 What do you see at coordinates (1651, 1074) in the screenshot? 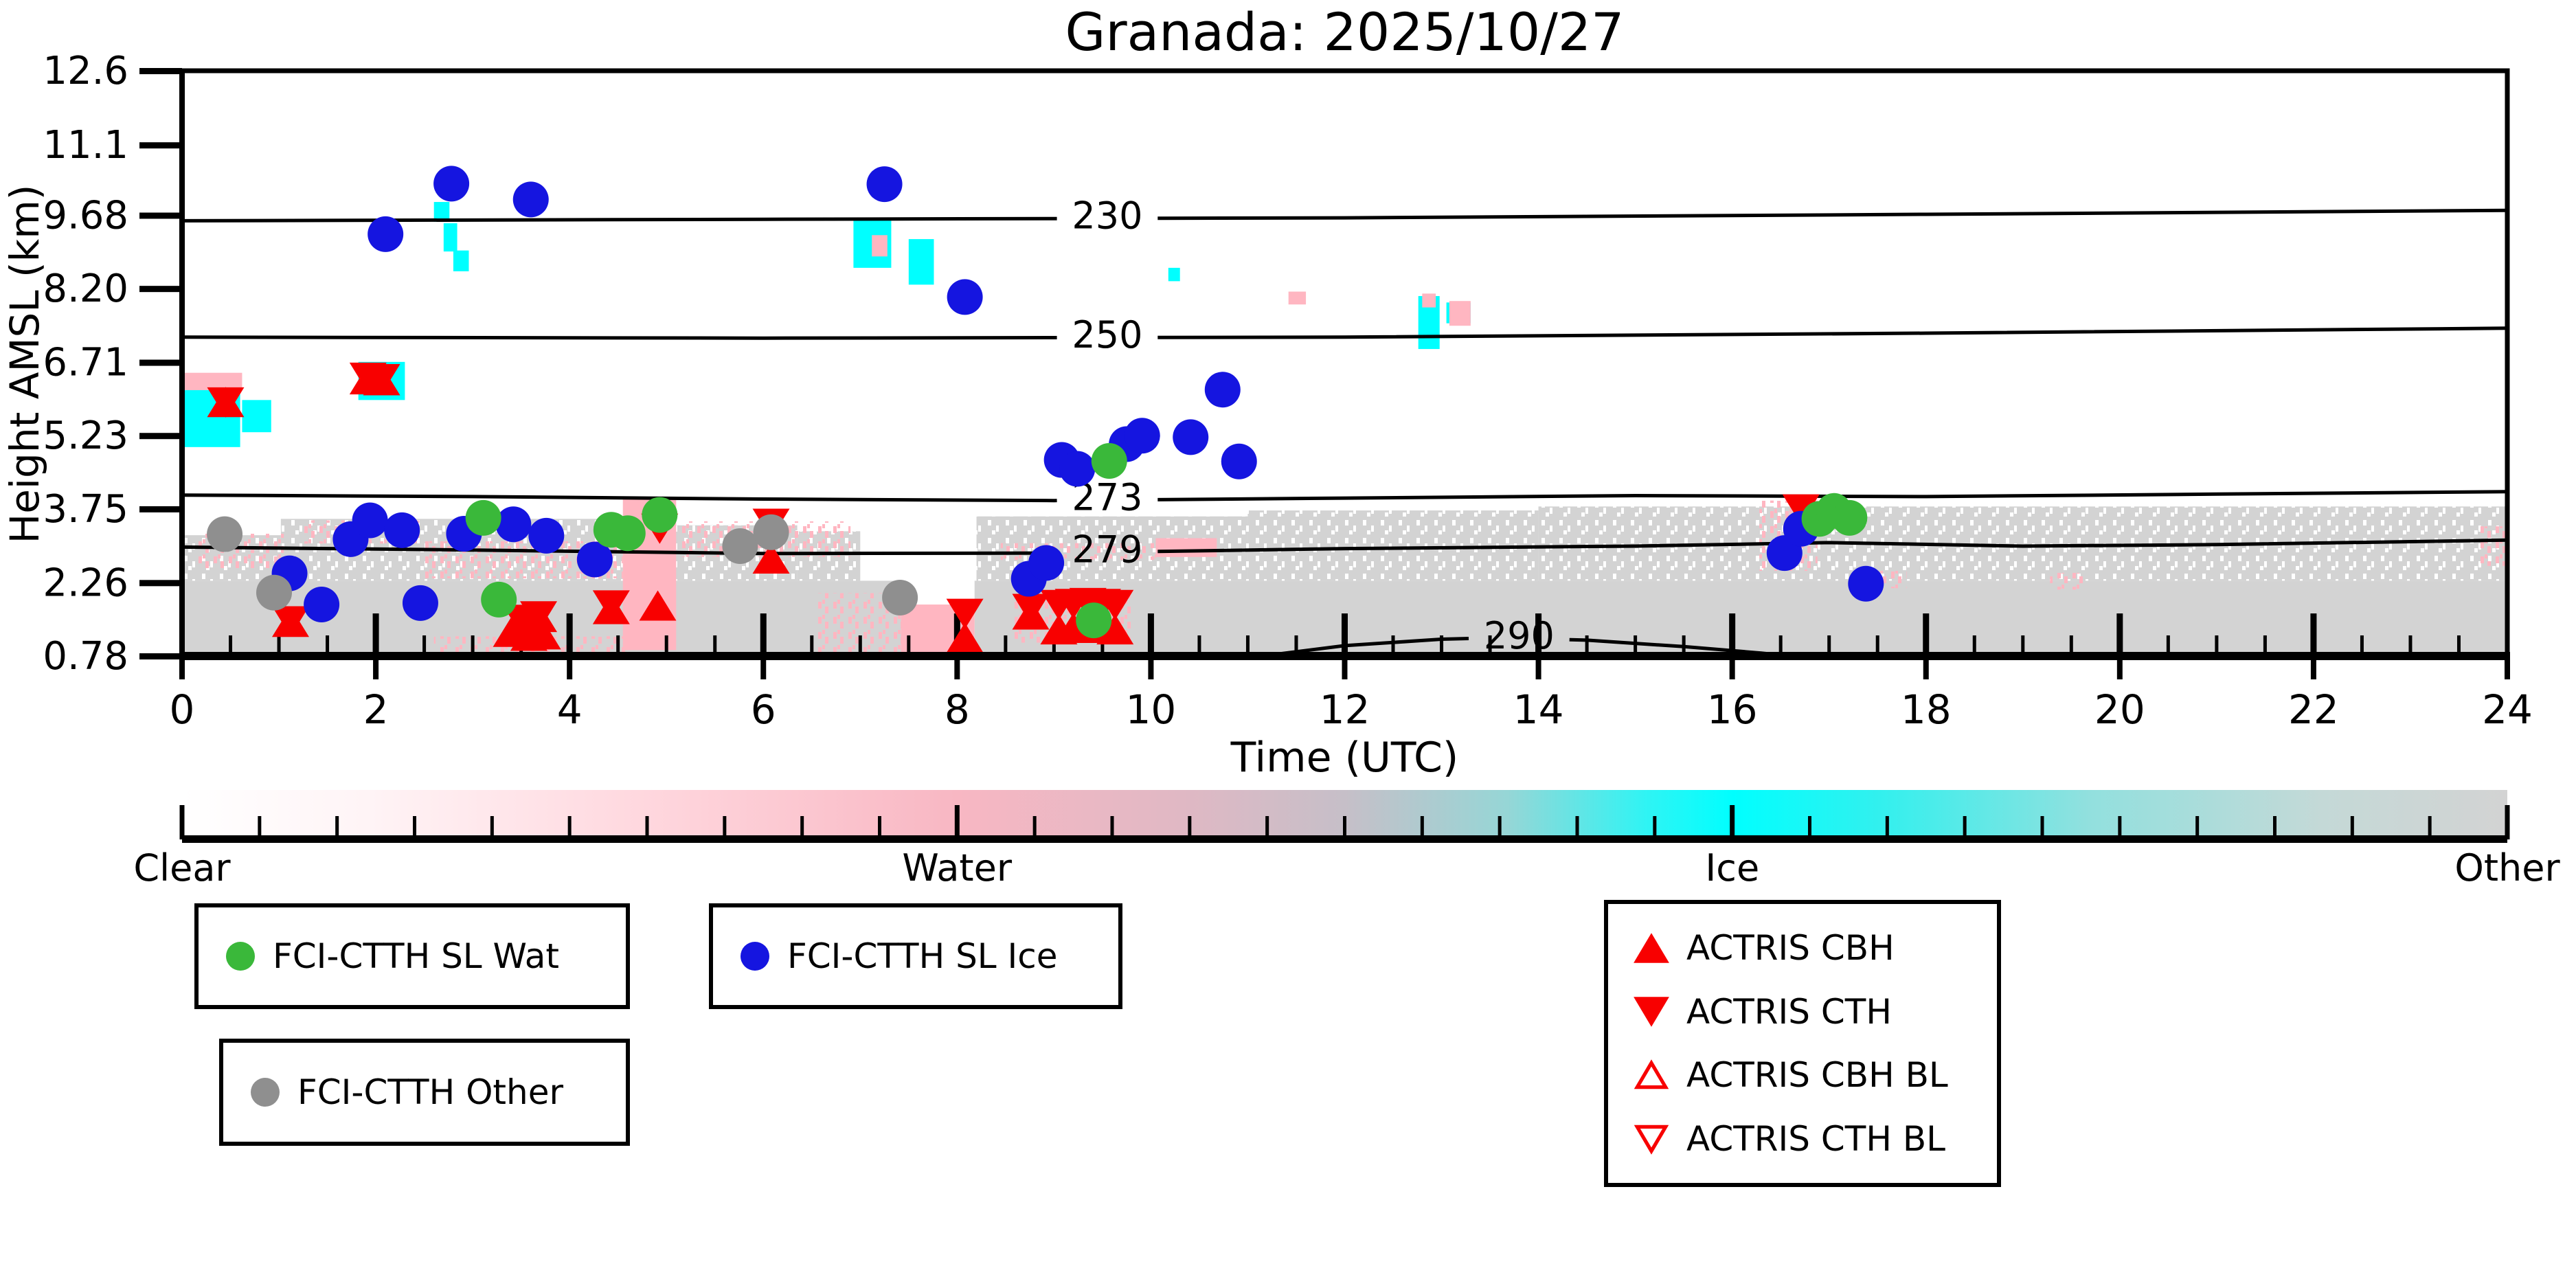
I see `triangle-up-open-icon` at bounding box center [1651, 1074].